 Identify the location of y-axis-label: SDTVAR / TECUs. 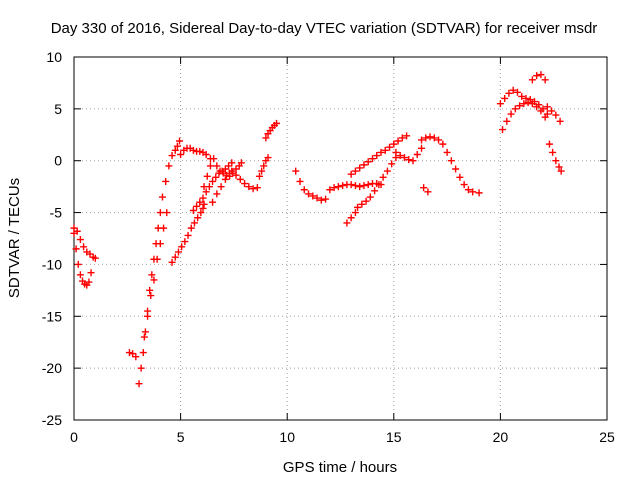
(14, 238).